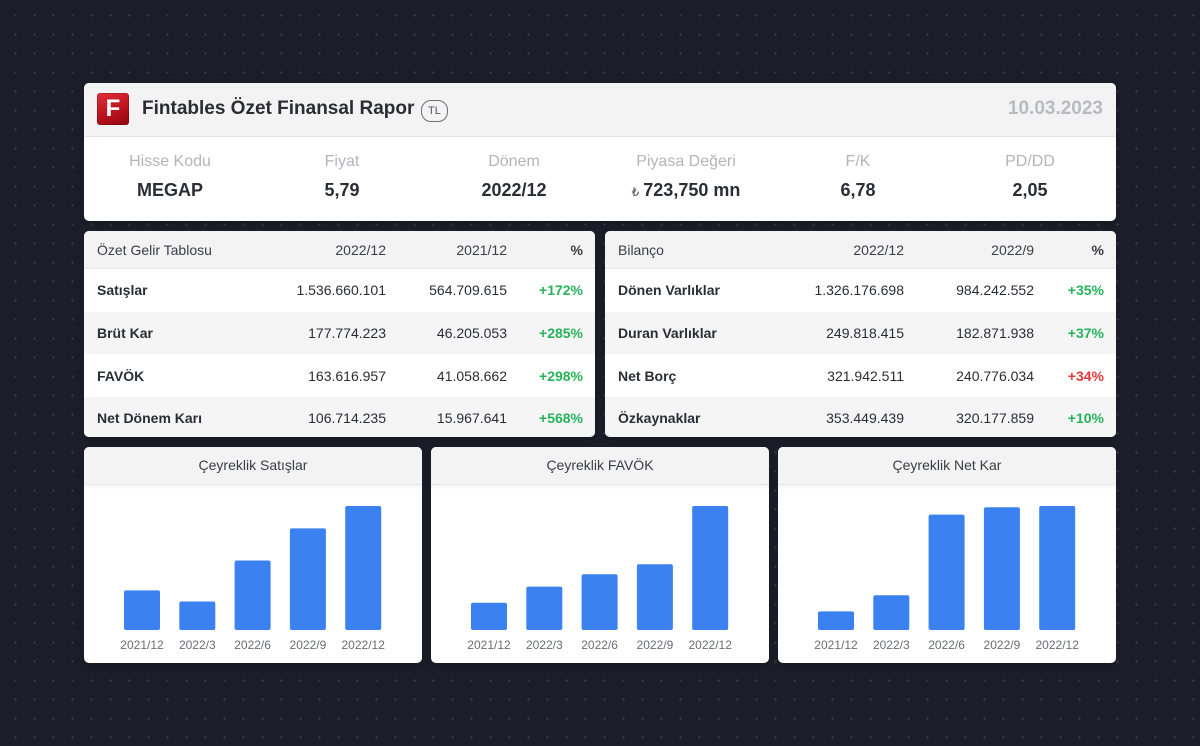  Describe the element at coordinates (561, 418) in the screenshot. I see `change-percent: +568%` at that location.